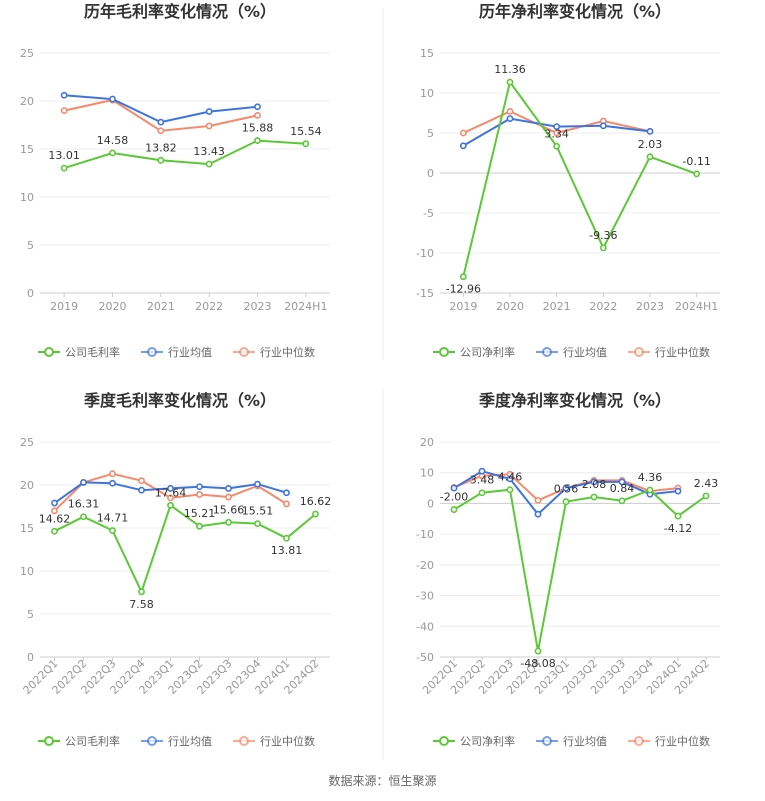  What do you see at coordinates (49, 741) in the screenshot?
I see `legend-swatch-marker-company` at bounding box center [49, 741].